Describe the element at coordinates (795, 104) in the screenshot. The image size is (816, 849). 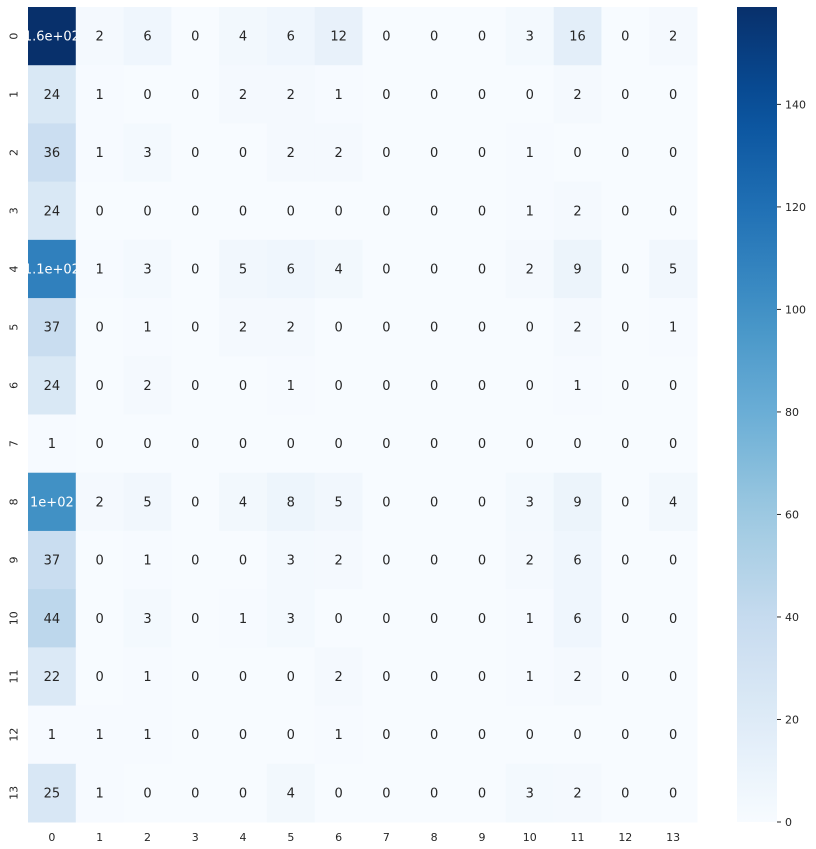
I see `colorbar-tick-label-7: 140` at that location.